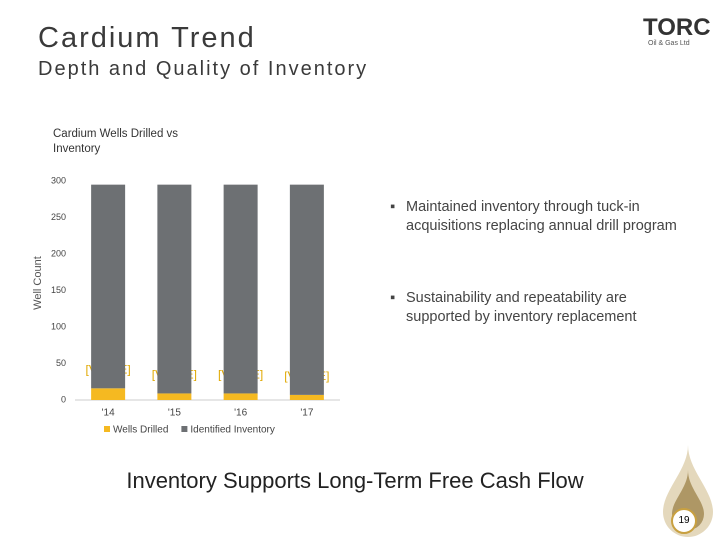  I want to click on y-tick-label: 0, so click(63, 399).